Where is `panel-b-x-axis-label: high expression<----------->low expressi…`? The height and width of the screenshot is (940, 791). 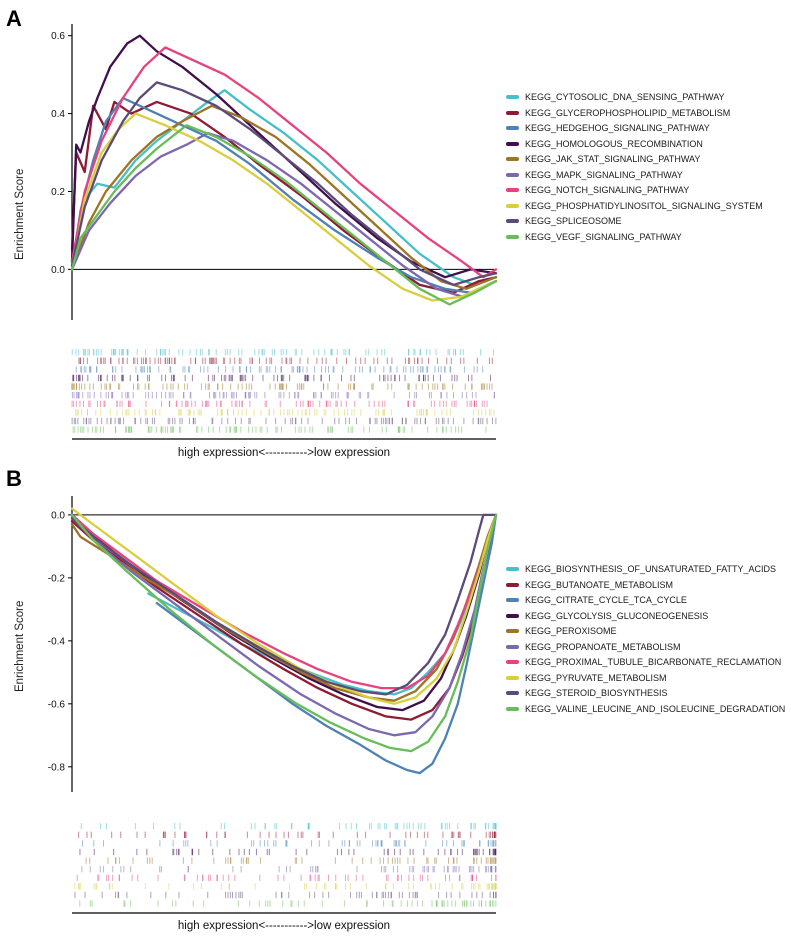
panel-b-x-axis-label: high expression<----------->low expressi… is located at coordinates (284, 926).